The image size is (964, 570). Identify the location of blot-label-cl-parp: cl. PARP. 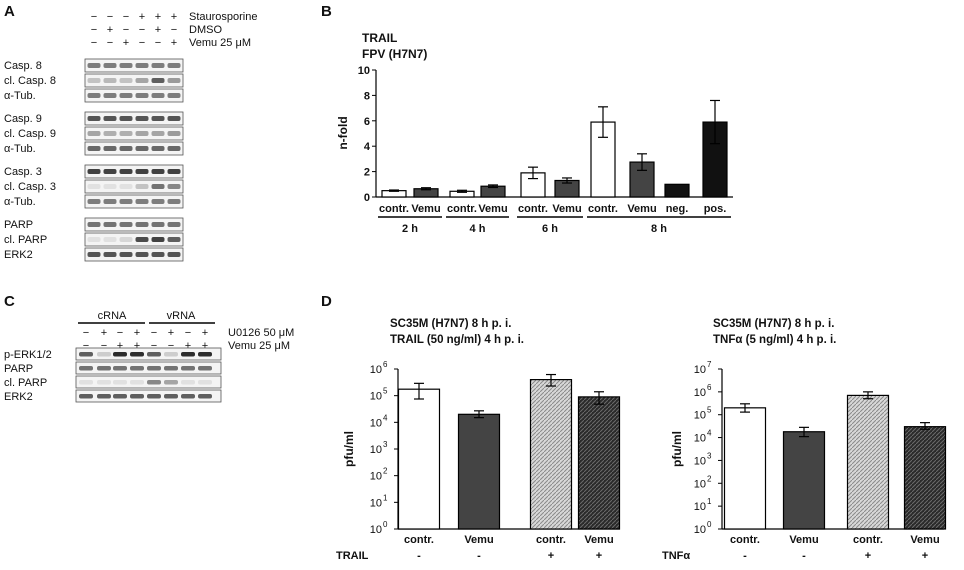
(25, 383).